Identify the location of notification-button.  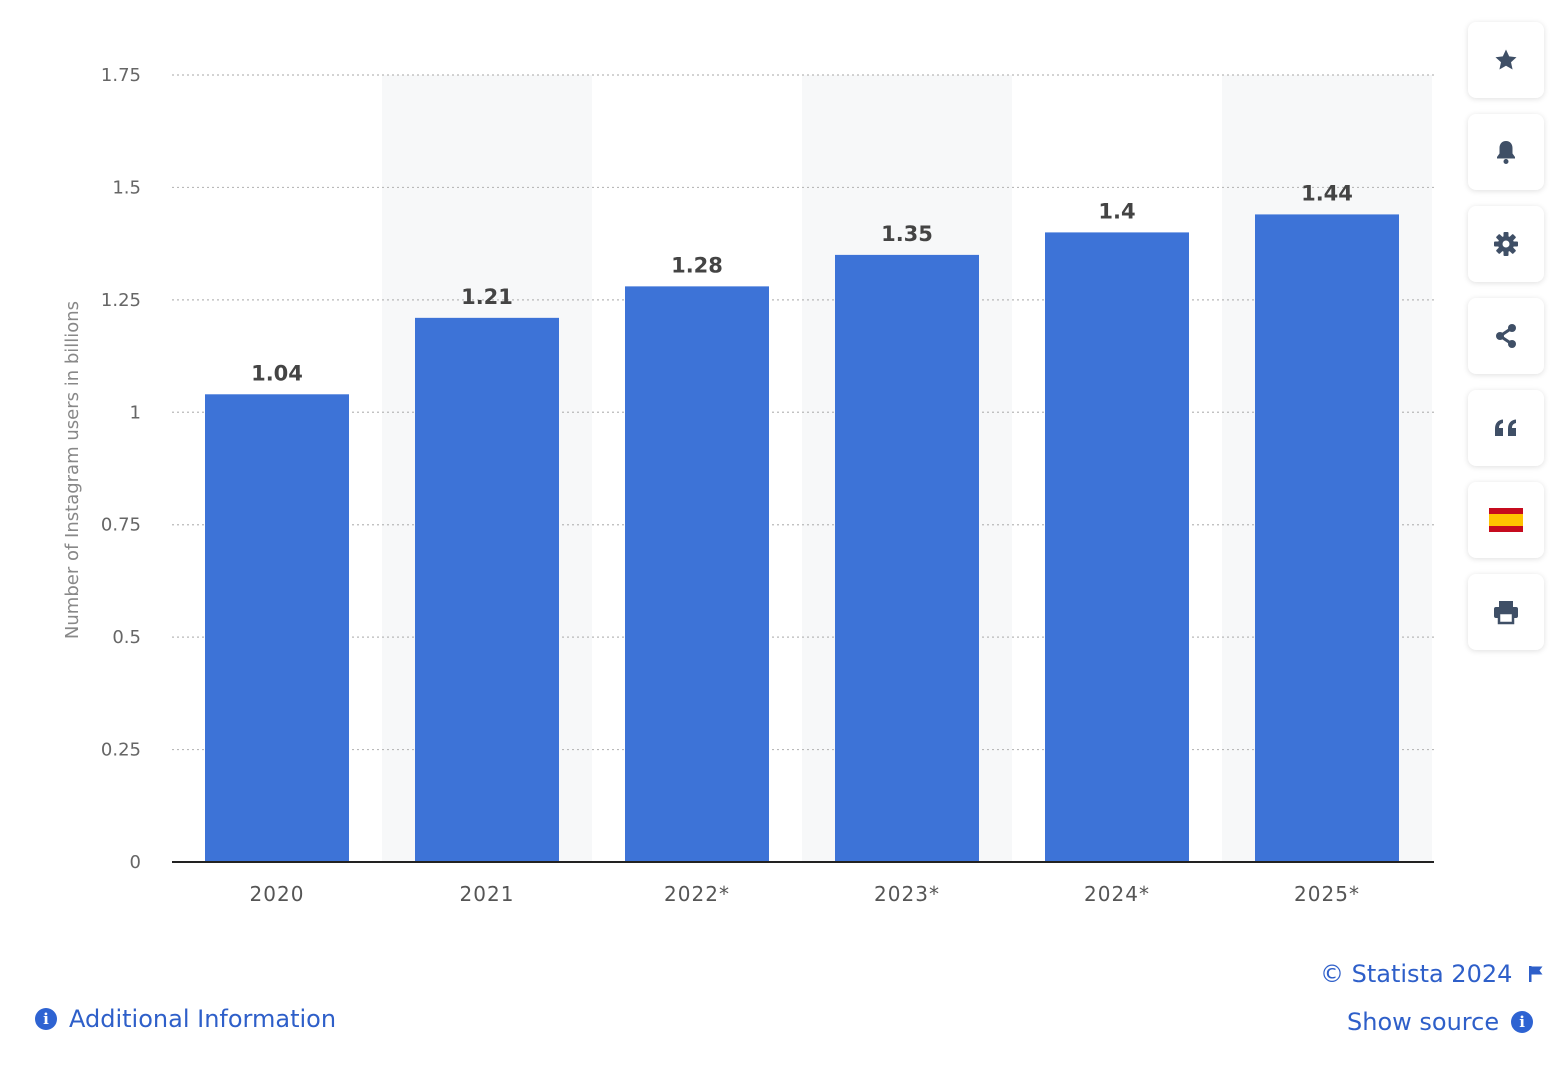
(1506, 152).